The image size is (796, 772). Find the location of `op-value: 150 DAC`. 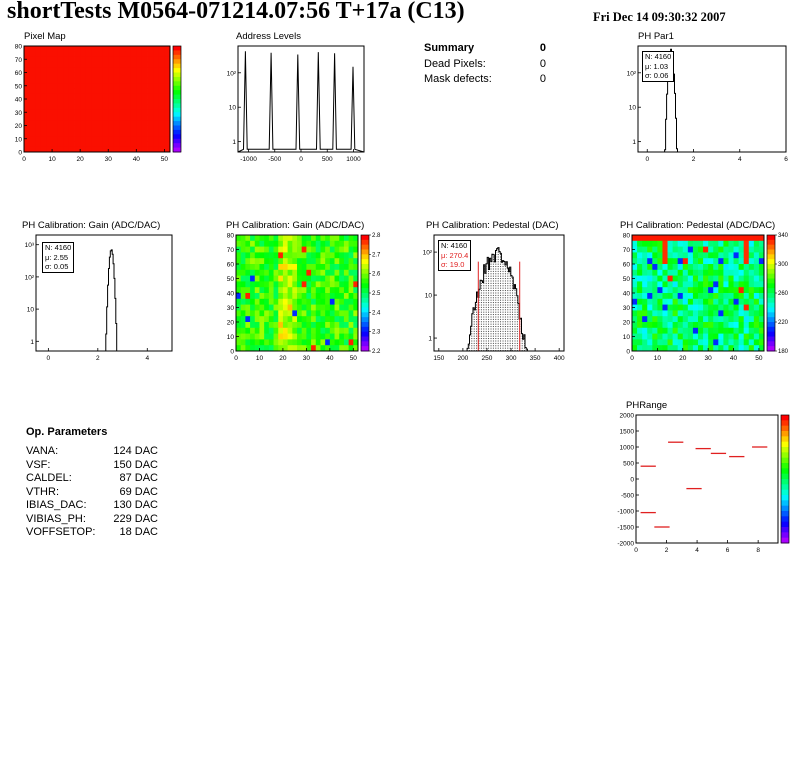

op-value: 150 DAC is located at coordinates (135, 464).